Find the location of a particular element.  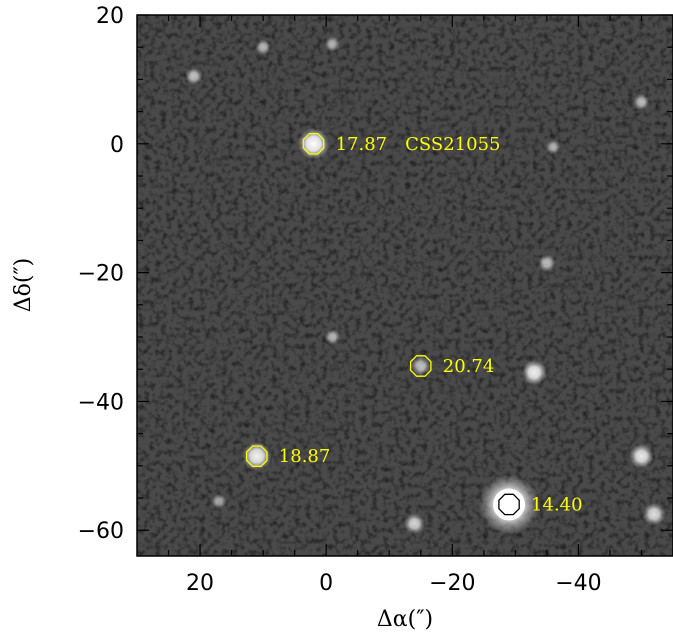

x-tick-label: −40 is located at coordinates (578, 583).